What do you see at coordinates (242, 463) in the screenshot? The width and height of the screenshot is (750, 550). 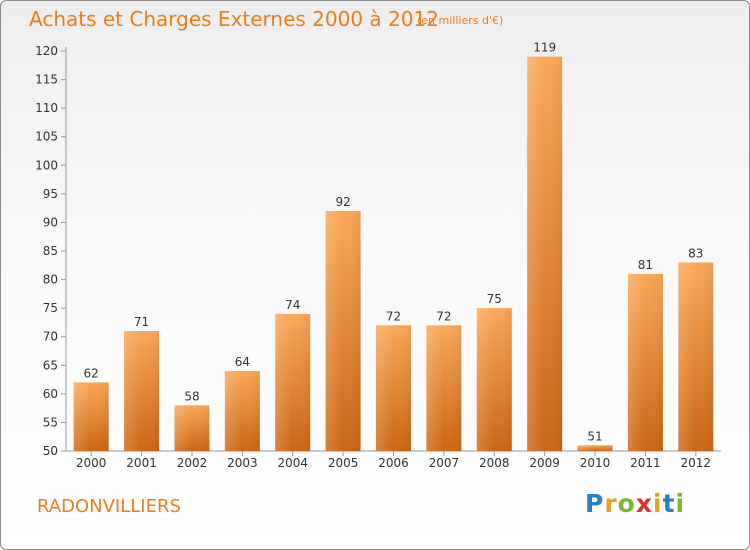 I see `x-tick-label: 2003` at bounding box center [242, 463].